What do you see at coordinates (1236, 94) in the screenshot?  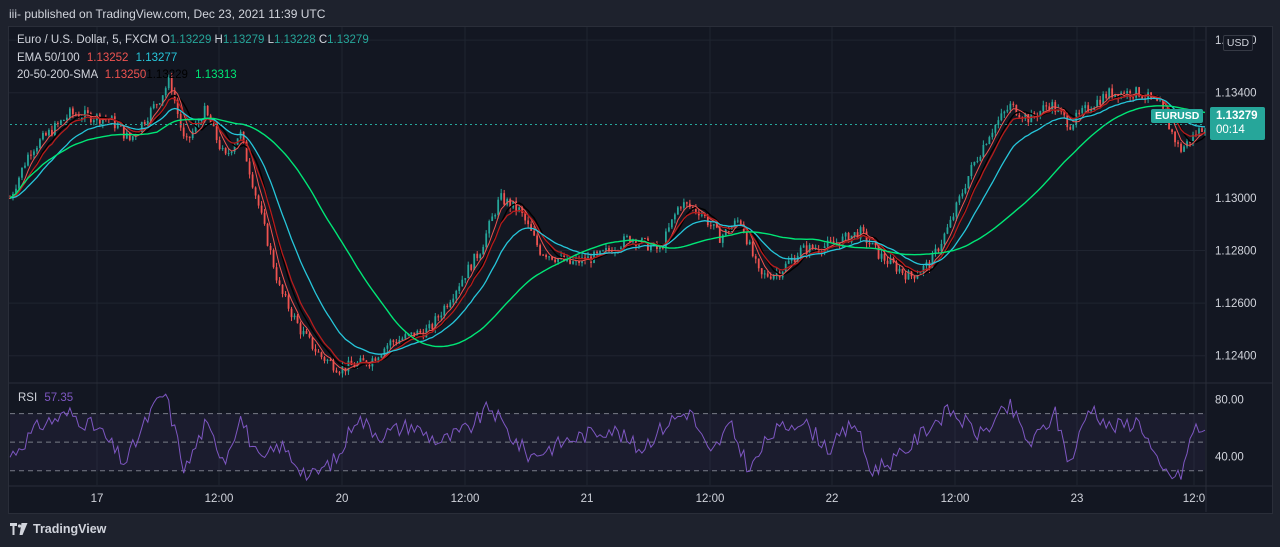 I see `price-tick-label: 1.13400` at bounding box center [1236, 94].